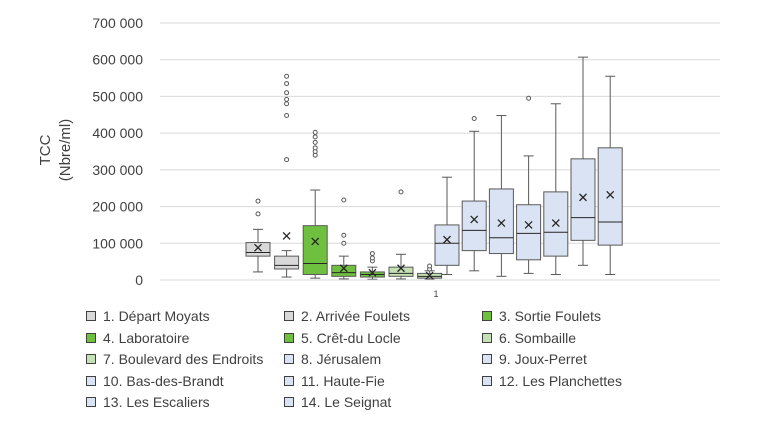 The height and width of the screenshot is (440, 760). I want to click on legend-item: 9. Joux-Perret, so click(534, 359).